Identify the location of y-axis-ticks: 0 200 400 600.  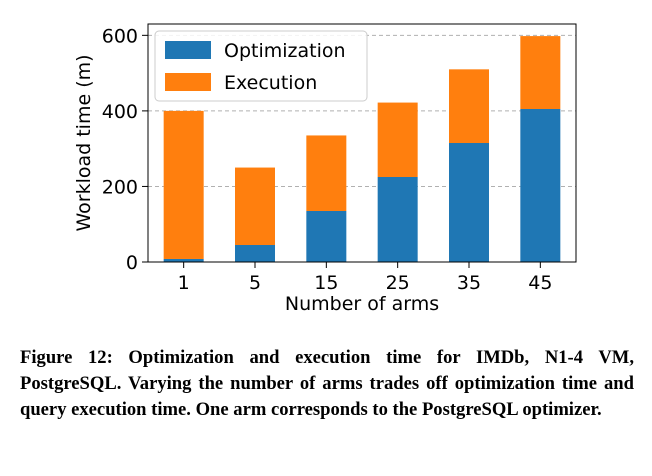
(125, 149).